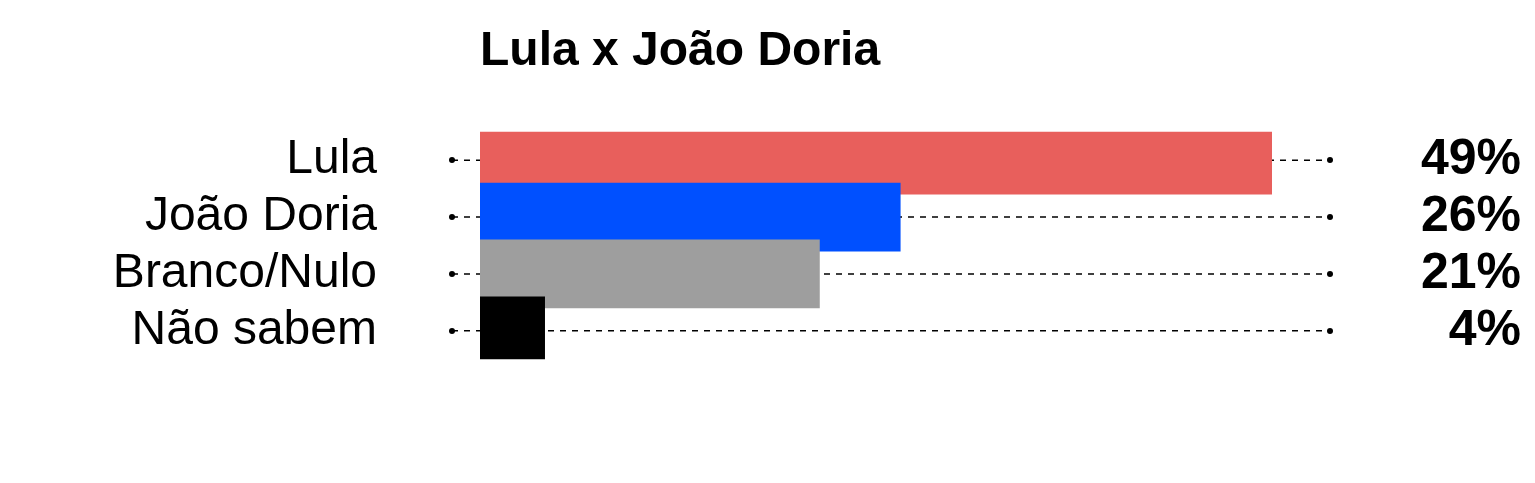 The image size is (1535, 483). Describe the element at coordinates (261, 214) in the screenshot. I see `y-tick-label: João Doria` at that location.